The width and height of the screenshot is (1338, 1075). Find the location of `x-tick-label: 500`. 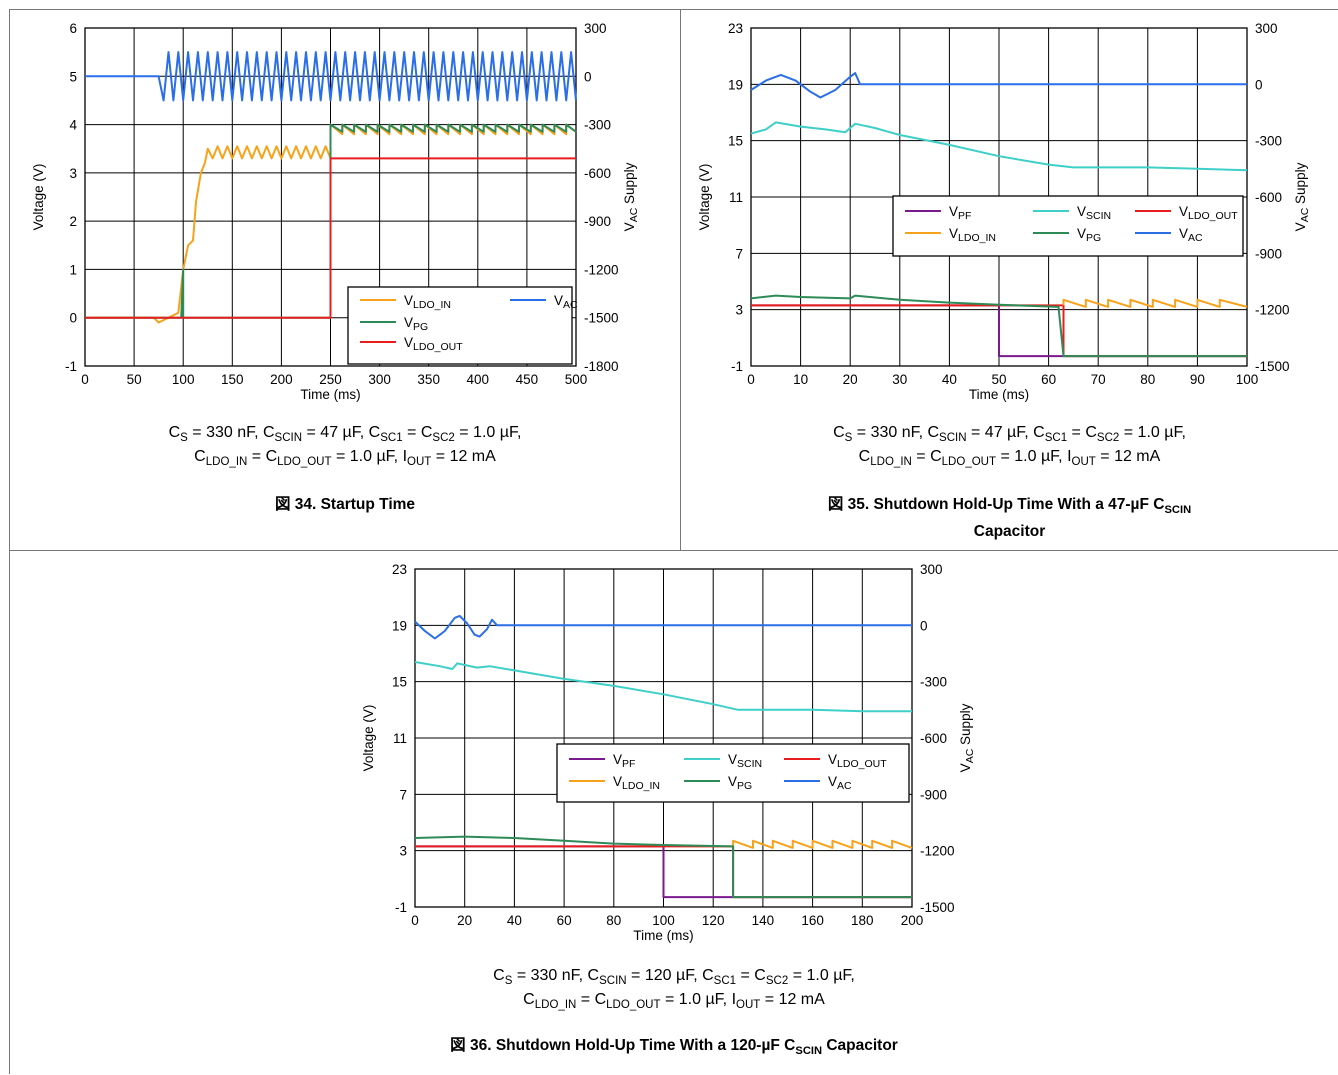

x-tick-label: 500 is located at coordinates (576, 379).